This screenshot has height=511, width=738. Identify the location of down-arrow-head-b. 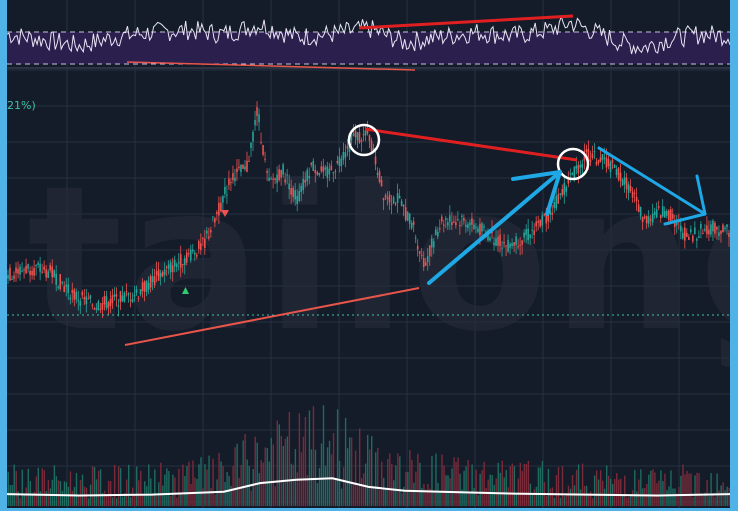
(685, 219).